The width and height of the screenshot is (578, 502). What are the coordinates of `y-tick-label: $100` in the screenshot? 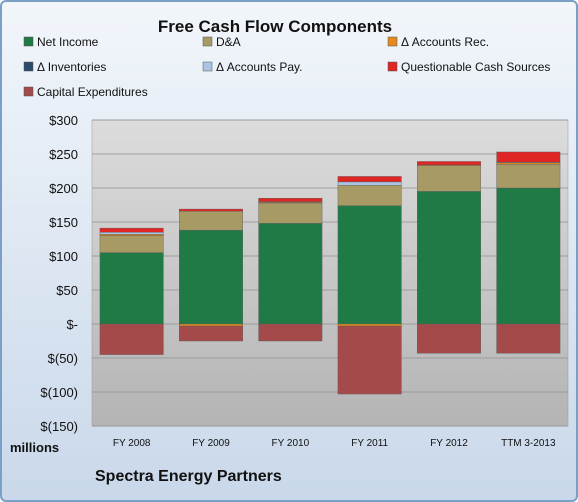 It's located at (63, 256).